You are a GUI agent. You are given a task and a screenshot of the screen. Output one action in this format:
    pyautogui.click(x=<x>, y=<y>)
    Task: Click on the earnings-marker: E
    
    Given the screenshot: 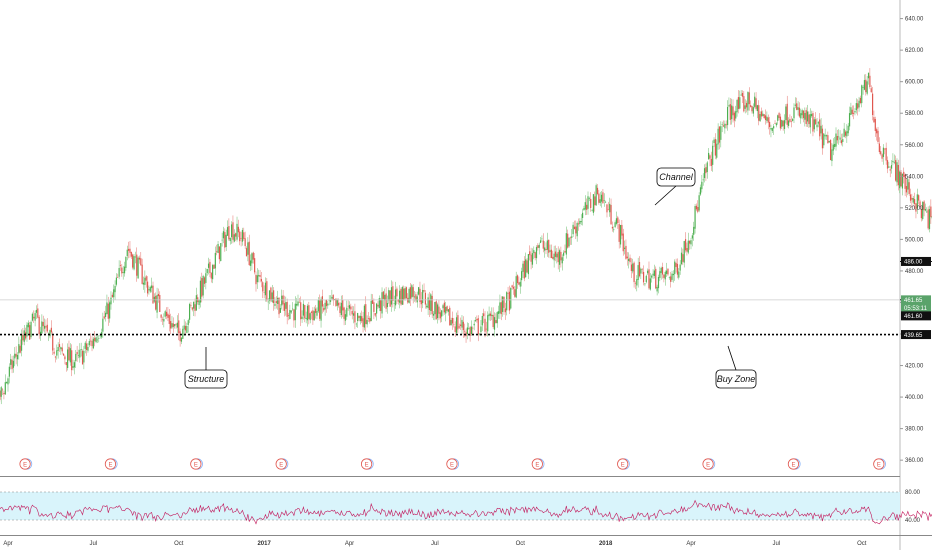 What is the action you would take?
    pyautogui.click(x=879, y=464)
    